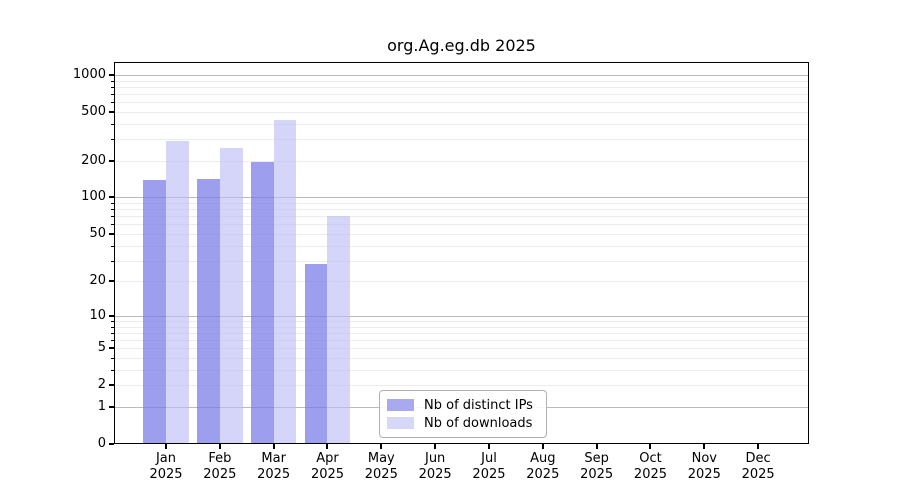  I want to click on x-tick-month-label: May, so click(381, 458).